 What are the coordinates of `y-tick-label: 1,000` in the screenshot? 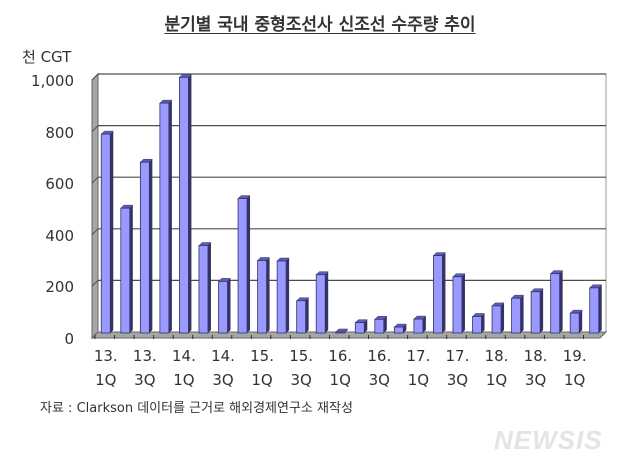 It's located at (52, 81).